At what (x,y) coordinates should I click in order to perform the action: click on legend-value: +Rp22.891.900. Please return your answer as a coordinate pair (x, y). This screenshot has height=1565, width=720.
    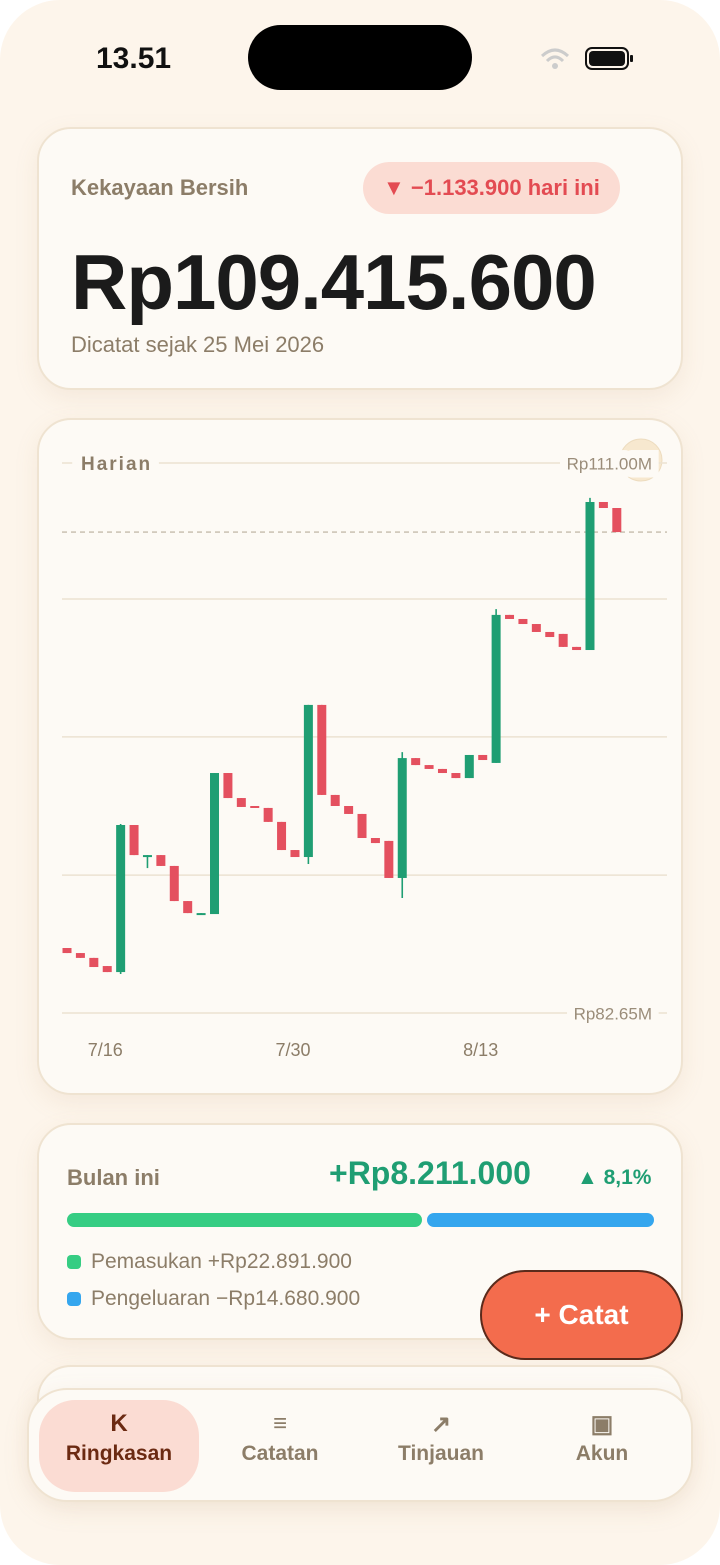
    Looking at the image, I should click on (279, 1261).